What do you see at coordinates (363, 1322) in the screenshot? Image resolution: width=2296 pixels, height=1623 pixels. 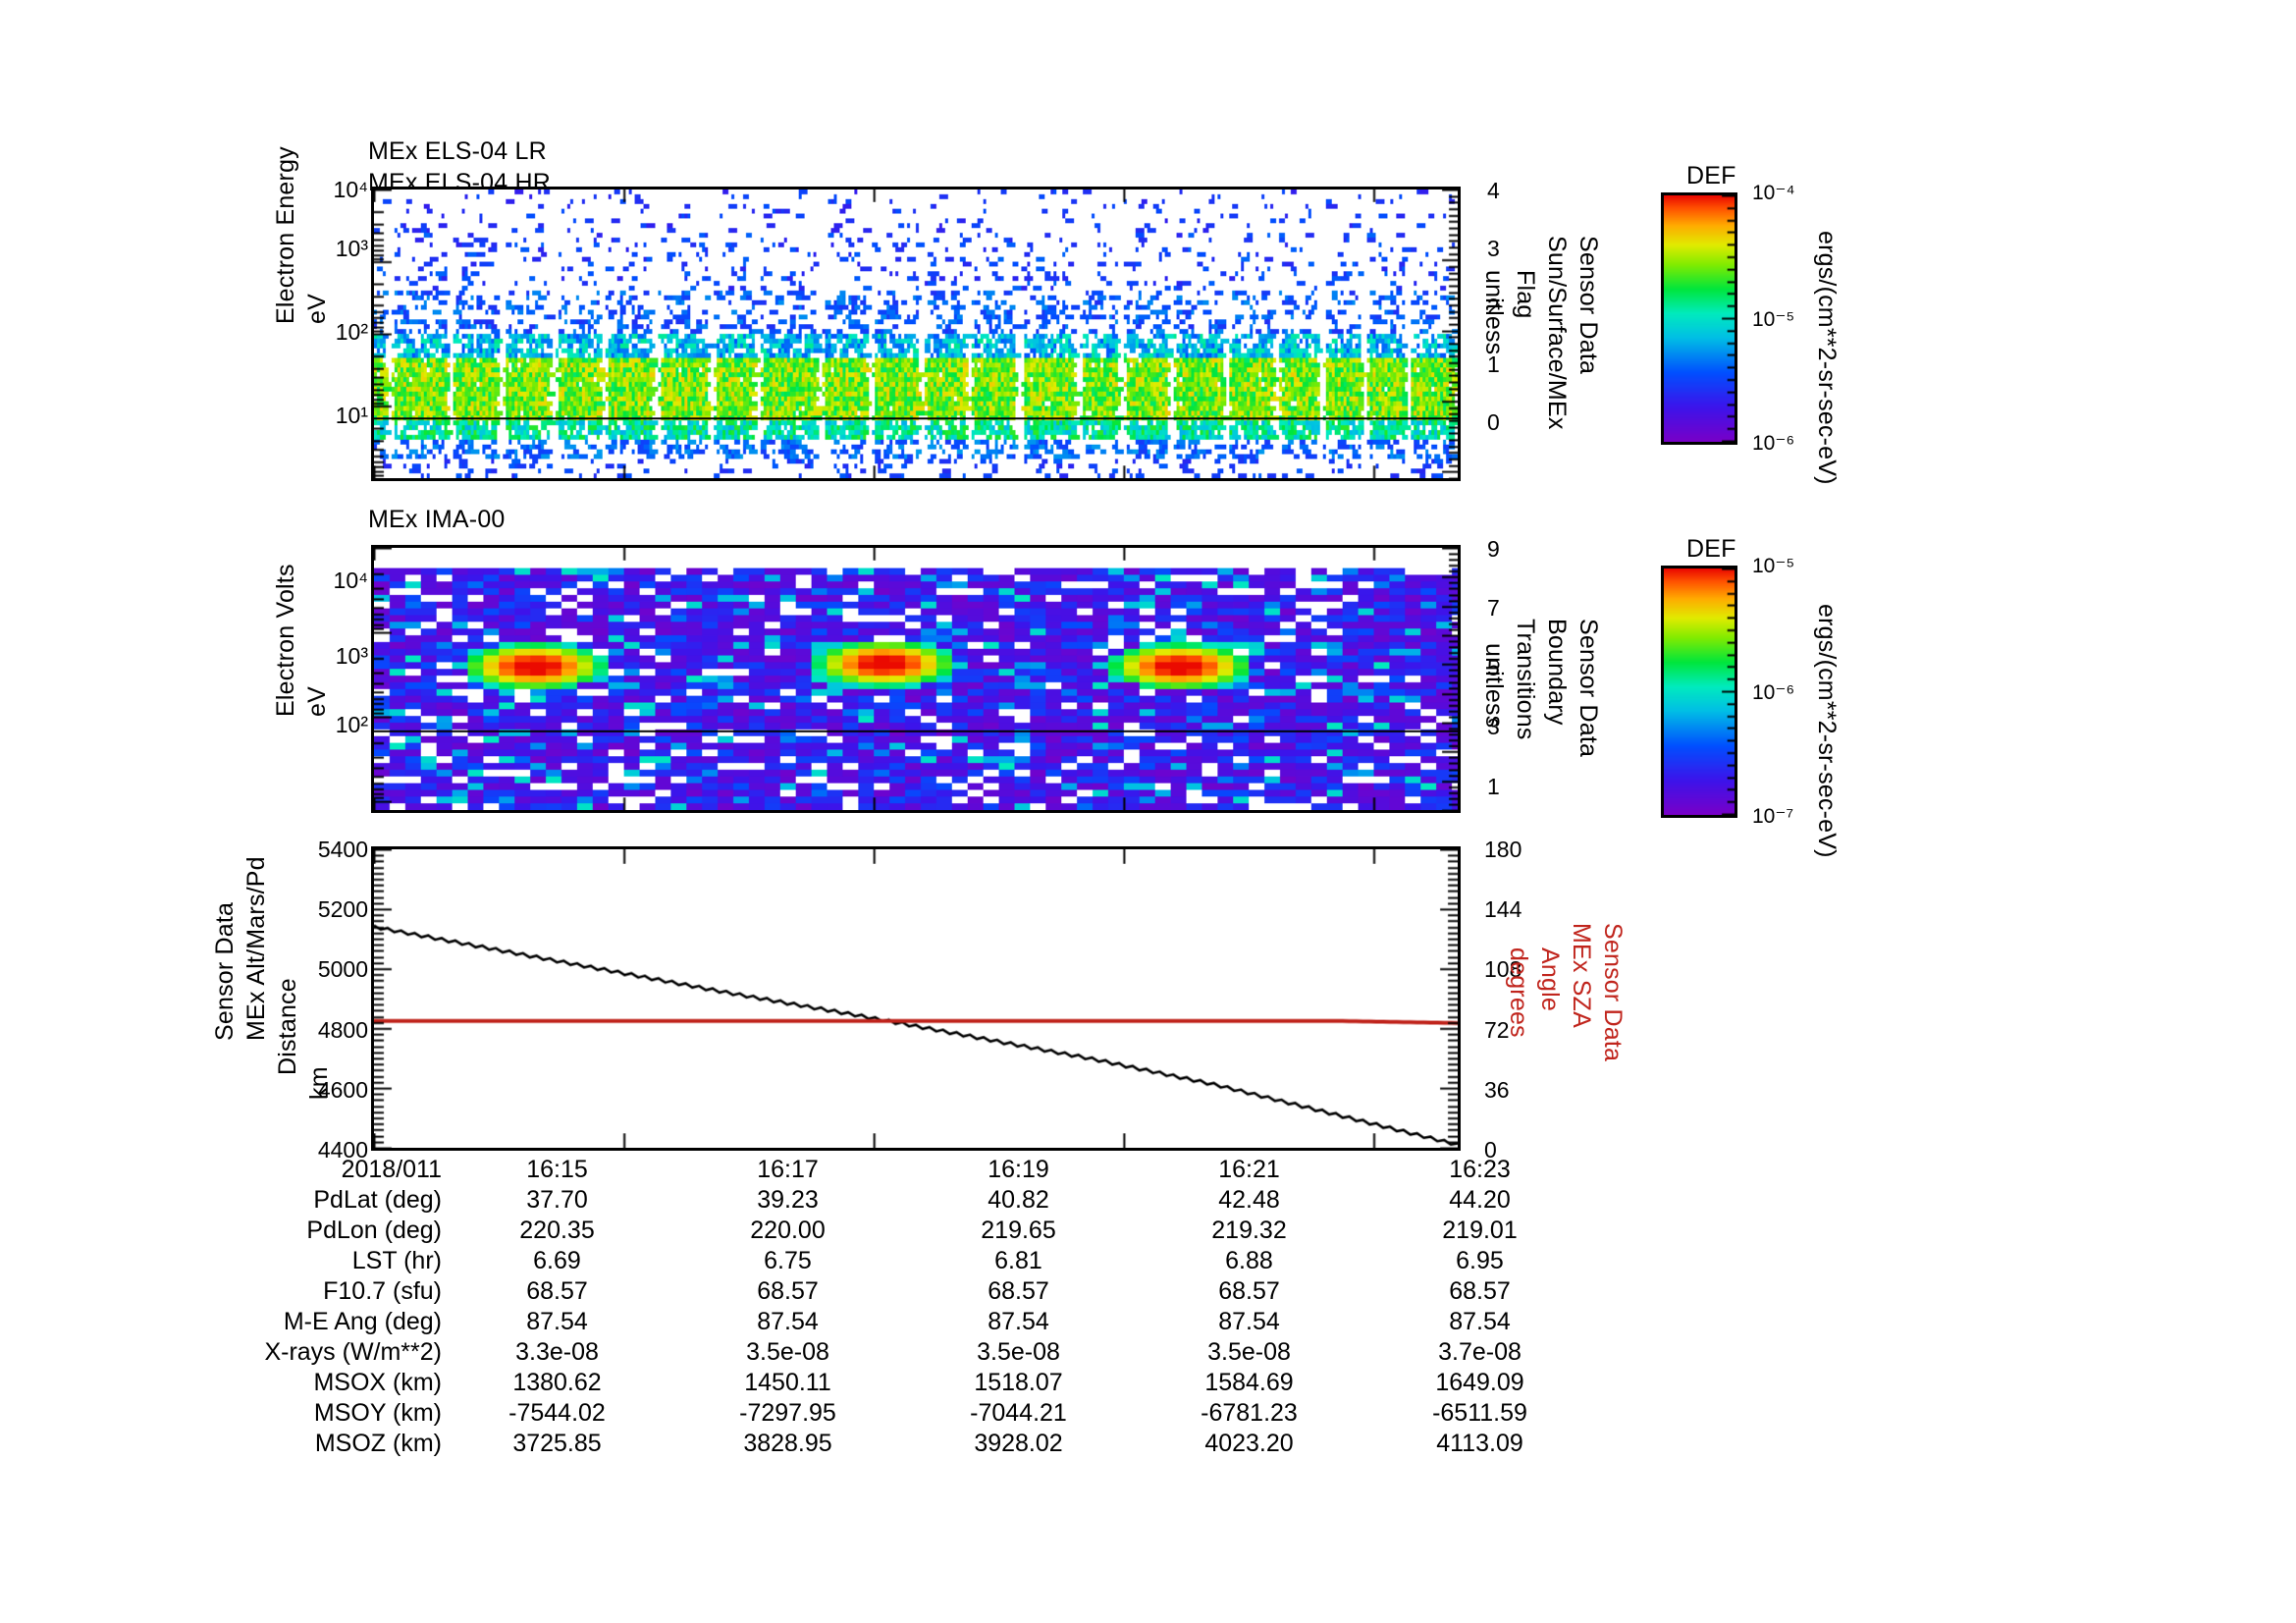 I see `meta-row-label: M-E Ang (deg)` at bounding box center [363, 1322].